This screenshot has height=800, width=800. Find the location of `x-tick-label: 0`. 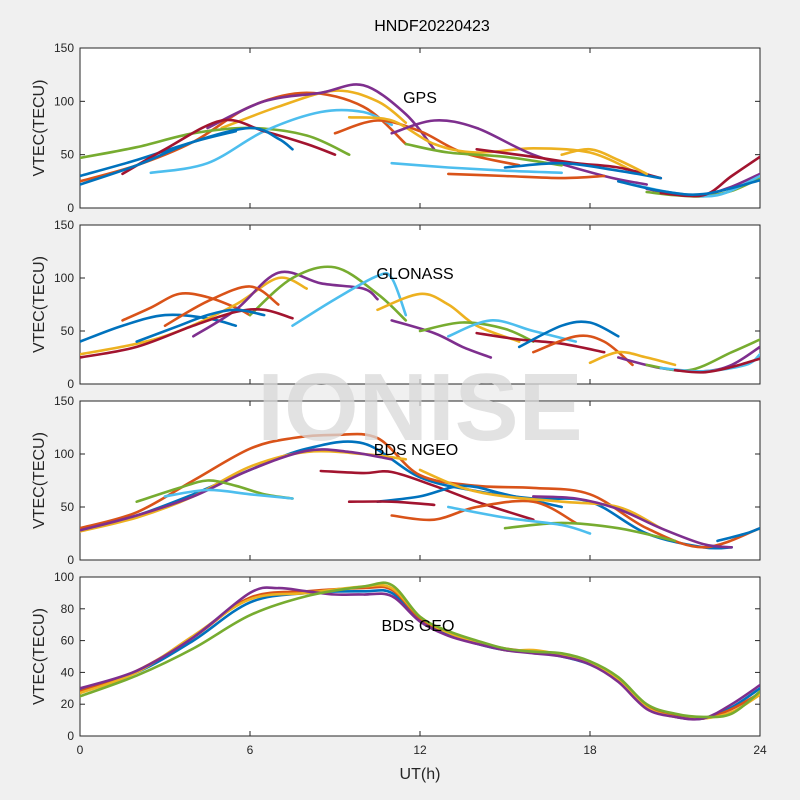

x-tick-label: 0 is located at coordinates (80, 750).